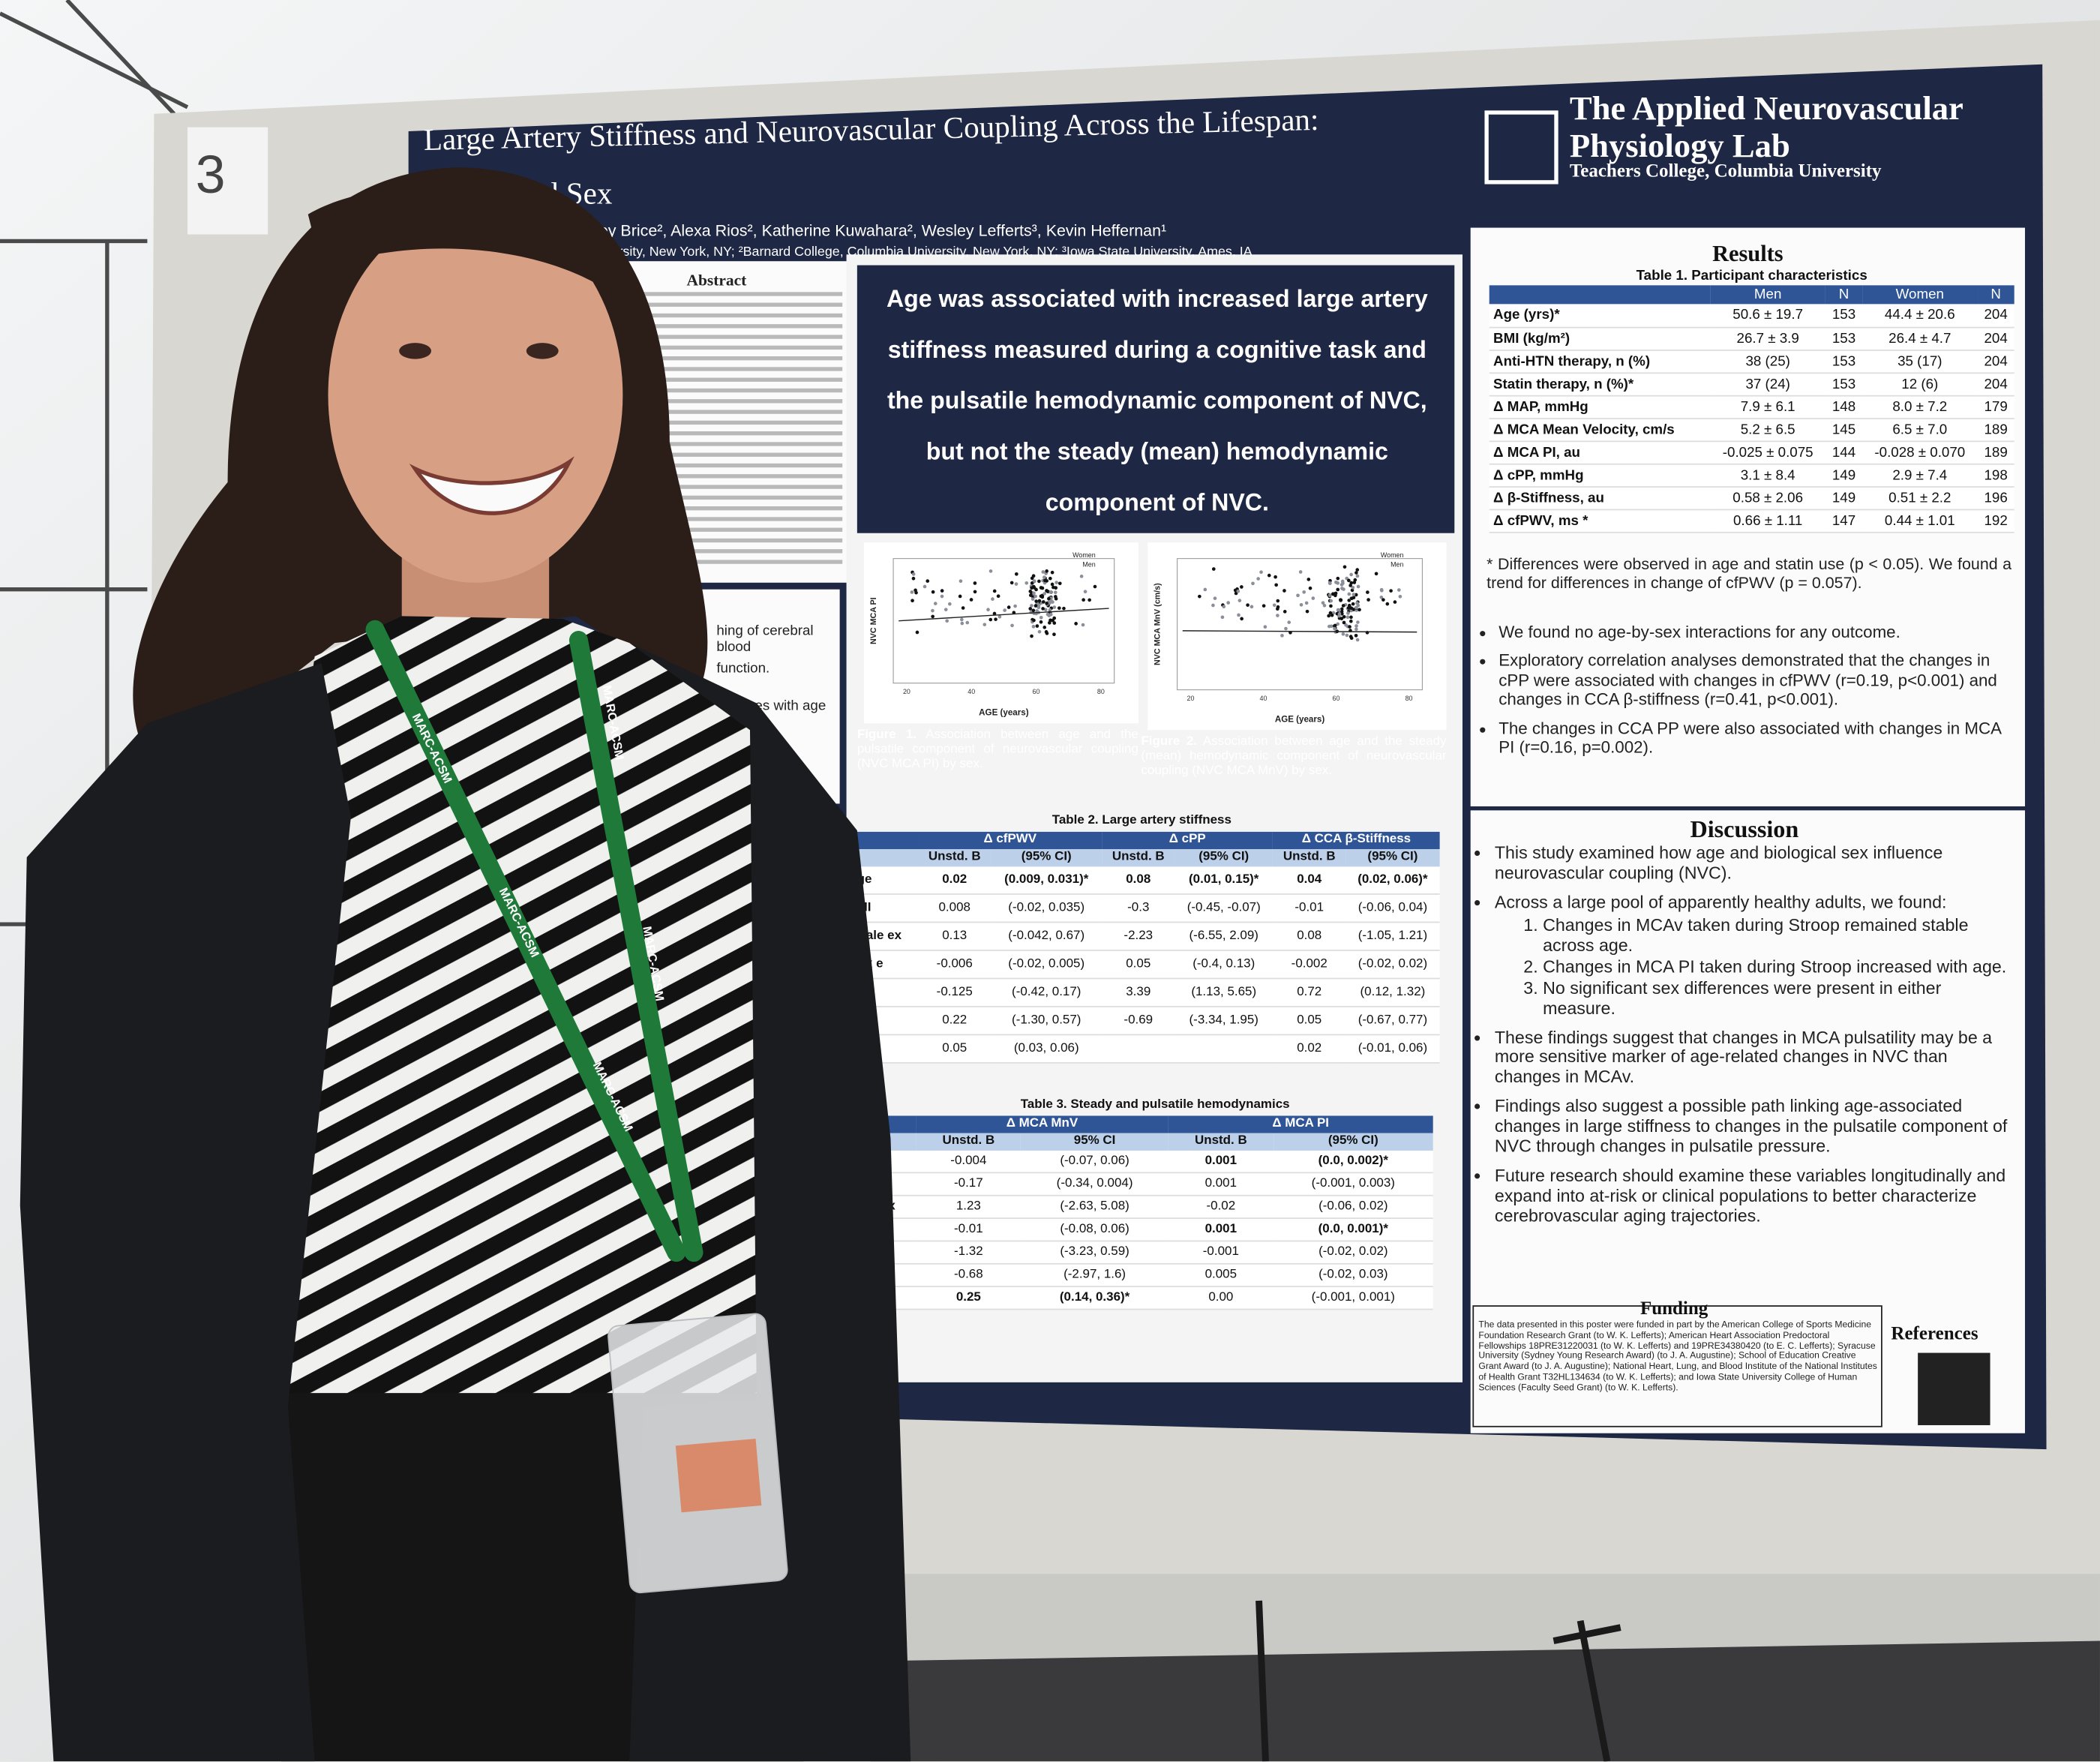 The image size is (2100, 1762). I want to click on y-axis-label: NVC MCA MnV (cm/s), so click(1157, 624).